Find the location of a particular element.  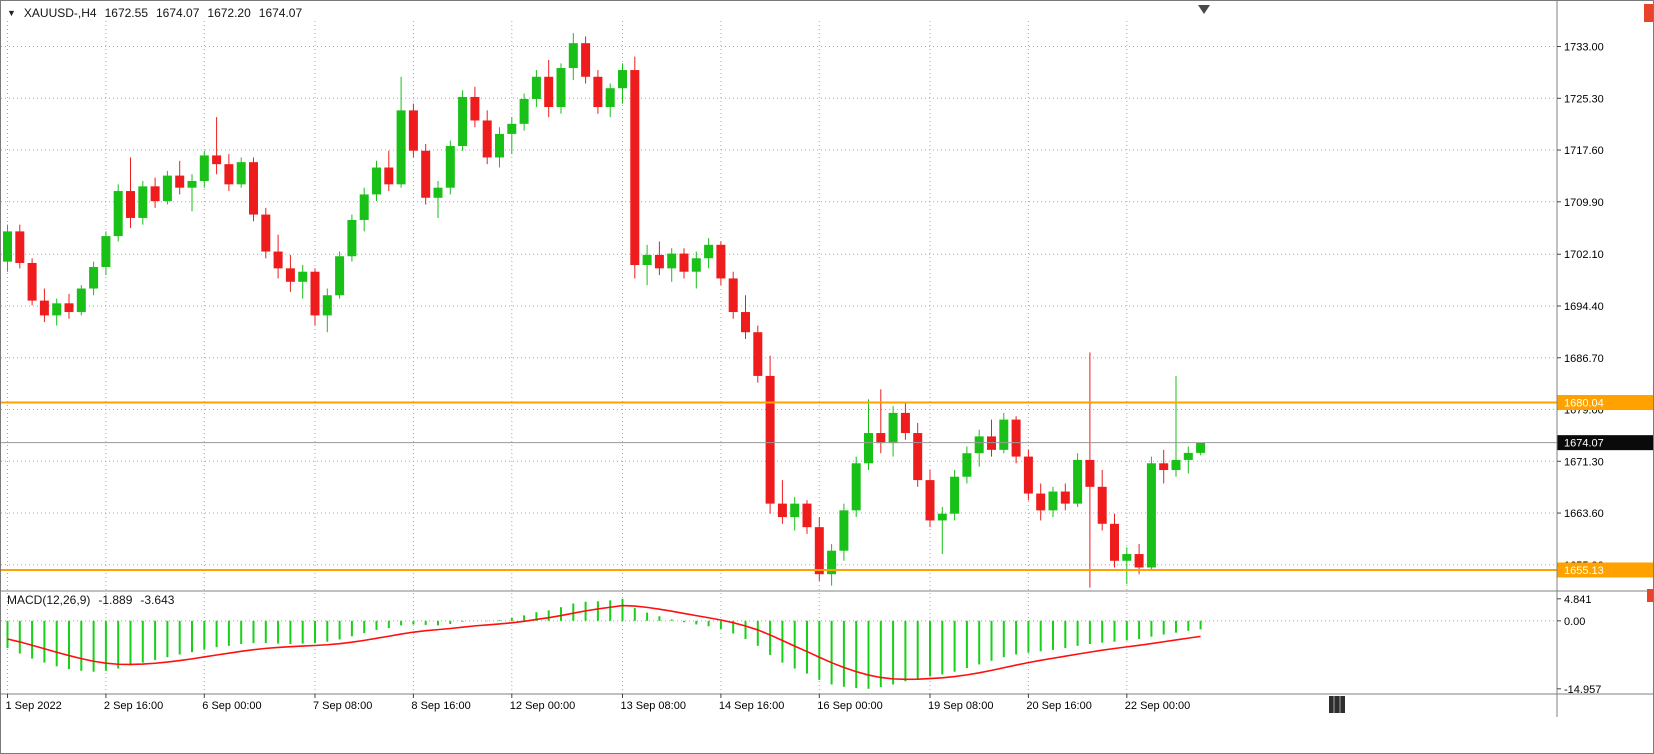

svg-text: 1717.60 is located at coordinates (1584, 151).